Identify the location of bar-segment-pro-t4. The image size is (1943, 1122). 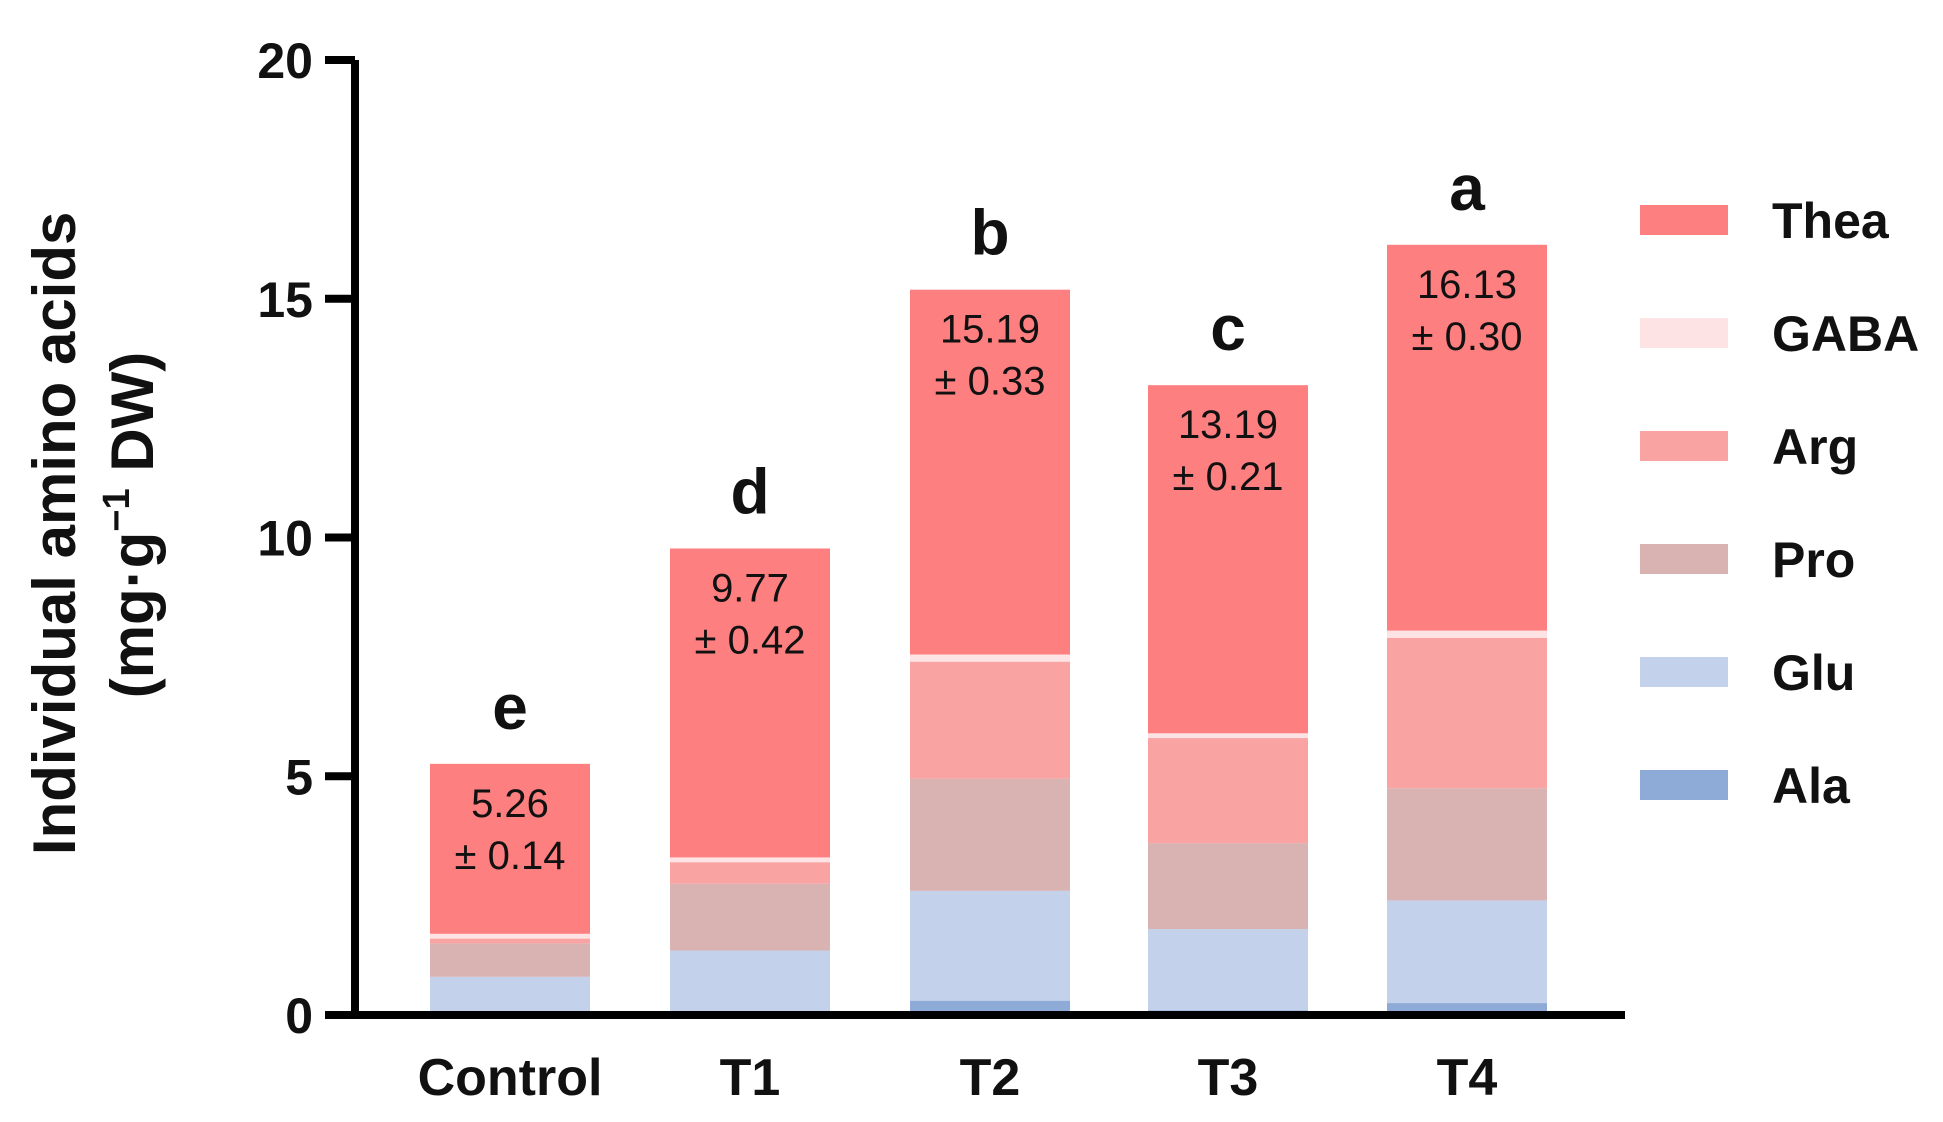
(1467, 844).